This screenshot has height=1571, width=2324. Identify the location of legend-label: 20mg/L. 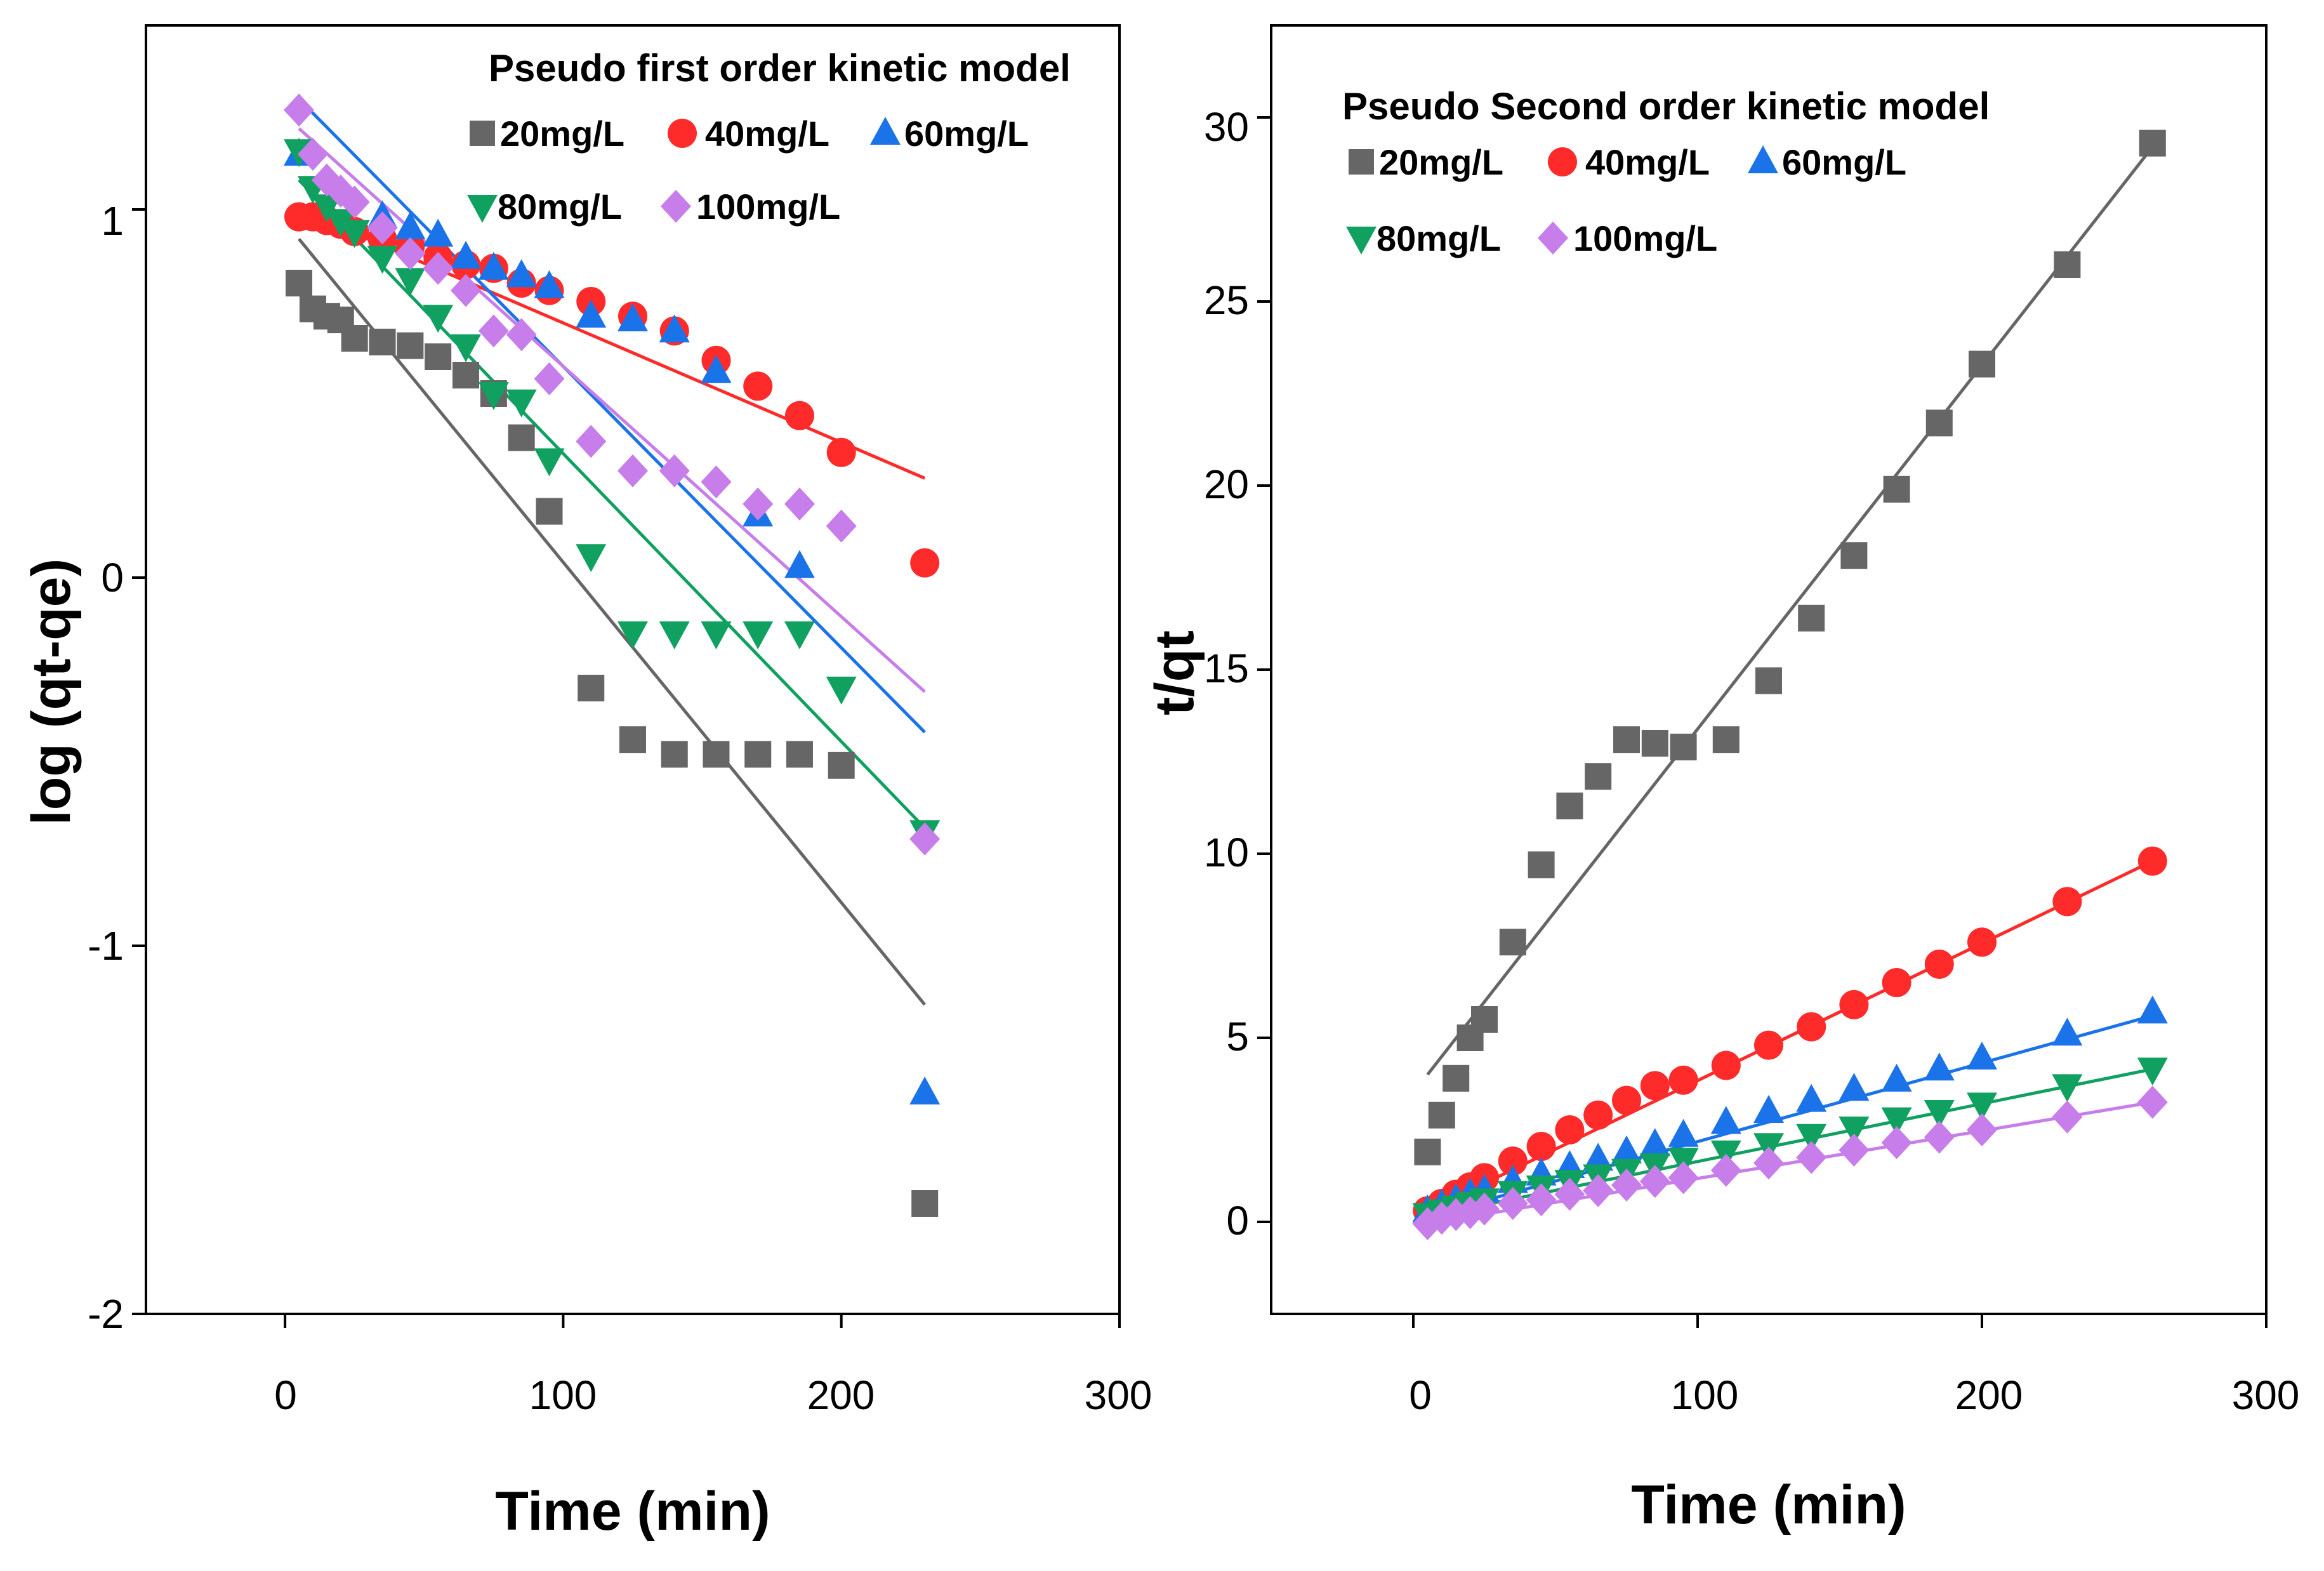
(562, 134).